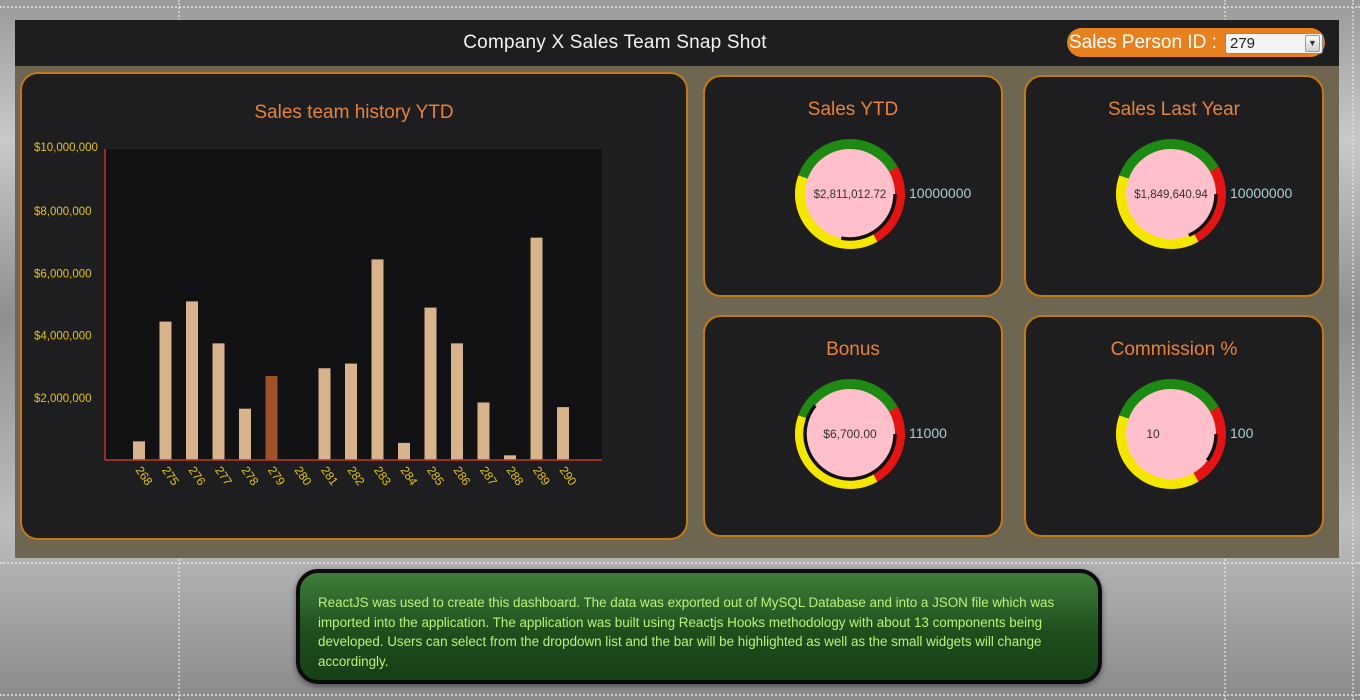 This screenshot has width=1360, height=700. I want to click on x-tick-label: 289, so click(541, 476).